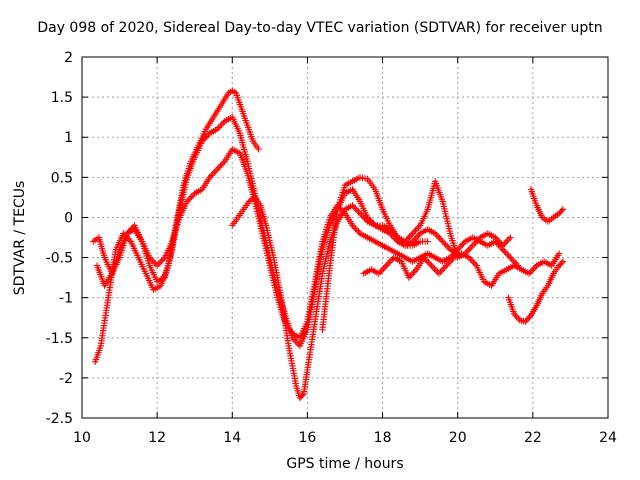 Image resolution: width=640 pixels, height=480 pixels. Describe the element at coordinates (66, 379) in the screenshot. I see `y-tick-label: -2` at that location.